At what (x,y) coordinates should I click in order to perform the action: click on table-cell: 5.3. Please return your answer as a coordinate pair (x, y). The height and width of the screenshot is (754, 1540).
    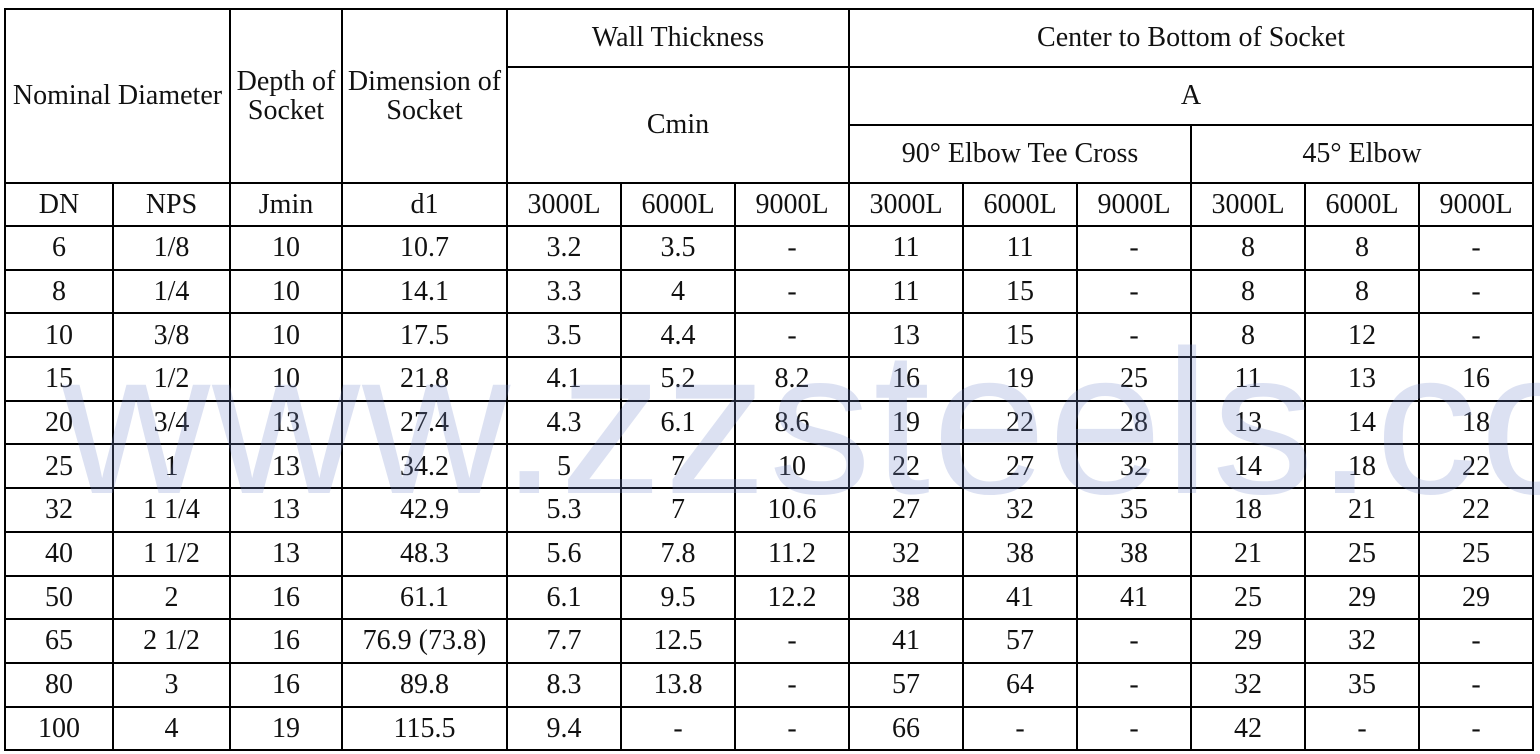
    Looking at the image, I should click on (564, 510).